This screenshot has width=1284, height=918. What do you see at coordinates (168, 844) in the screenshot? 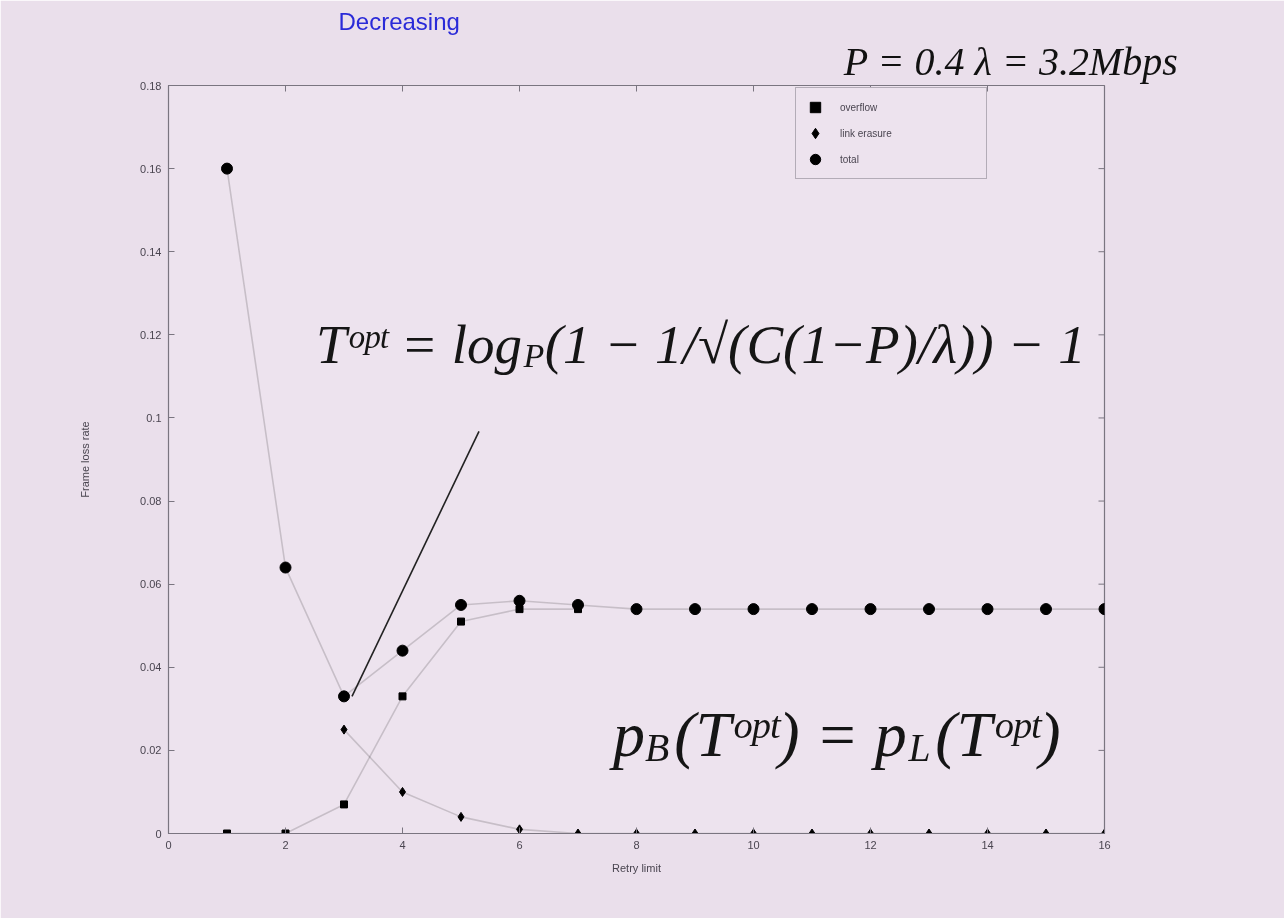
I see `x-tick-label: 0` at bounding box center [168, 844].